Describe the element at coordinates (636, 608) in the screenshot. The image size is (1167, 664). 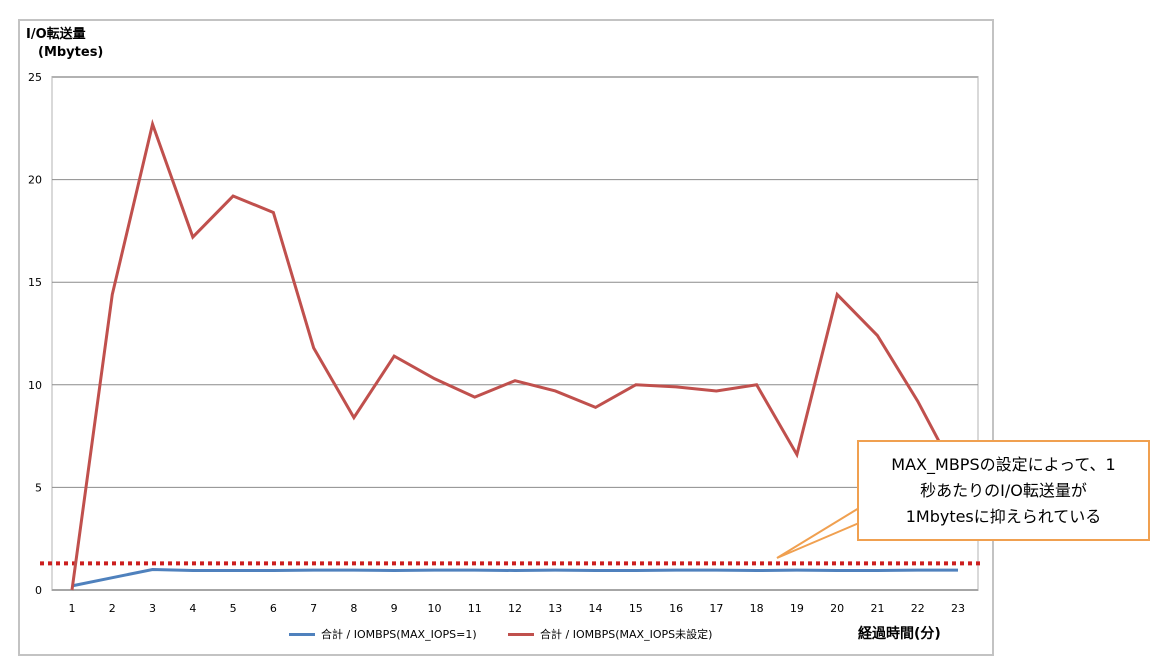
I see `x-tick-label: 15` at that location.